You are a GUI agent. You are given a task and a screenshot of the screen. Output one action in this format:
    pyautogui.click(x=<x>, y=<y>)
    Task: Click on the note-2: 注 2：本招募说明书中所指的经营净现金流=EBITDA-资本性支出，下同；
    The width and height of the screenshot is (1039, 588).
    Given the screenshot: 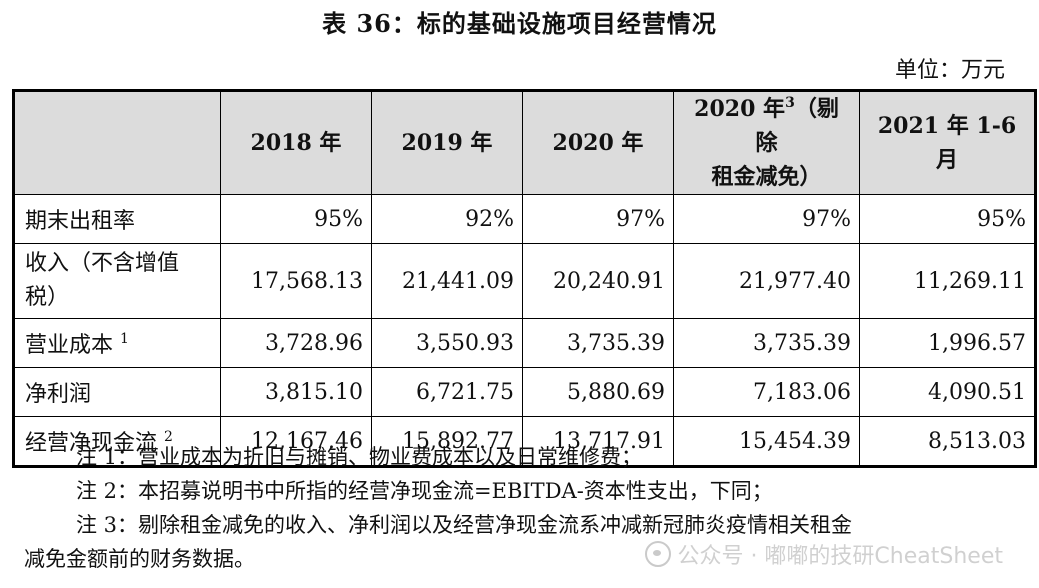 What is the action you would take?
    pyautogui.click(x=424, y=491)
    